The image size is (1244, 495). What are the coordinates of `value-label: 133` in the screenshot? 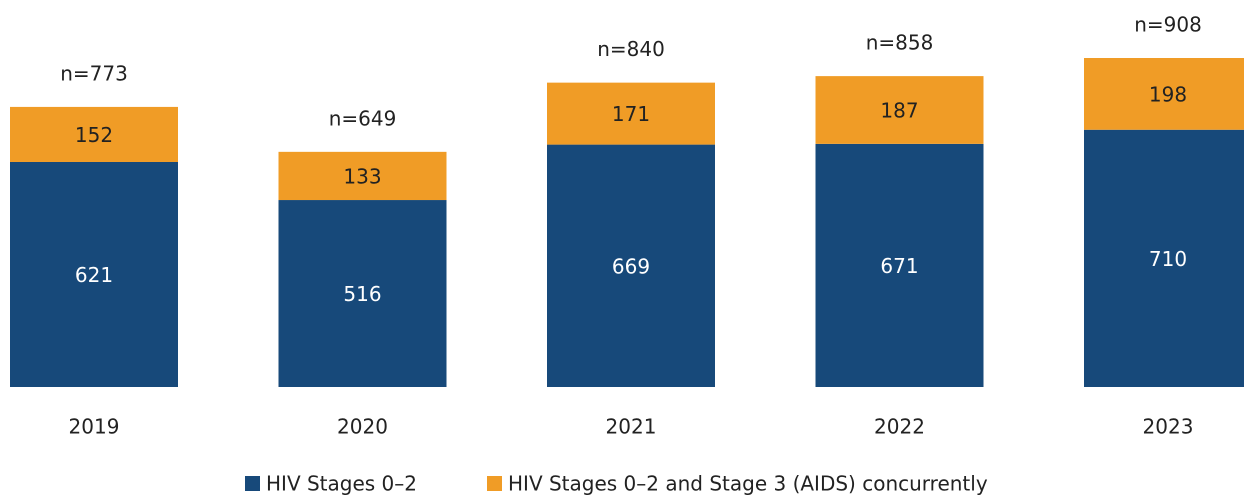 It's located at (362, 176).